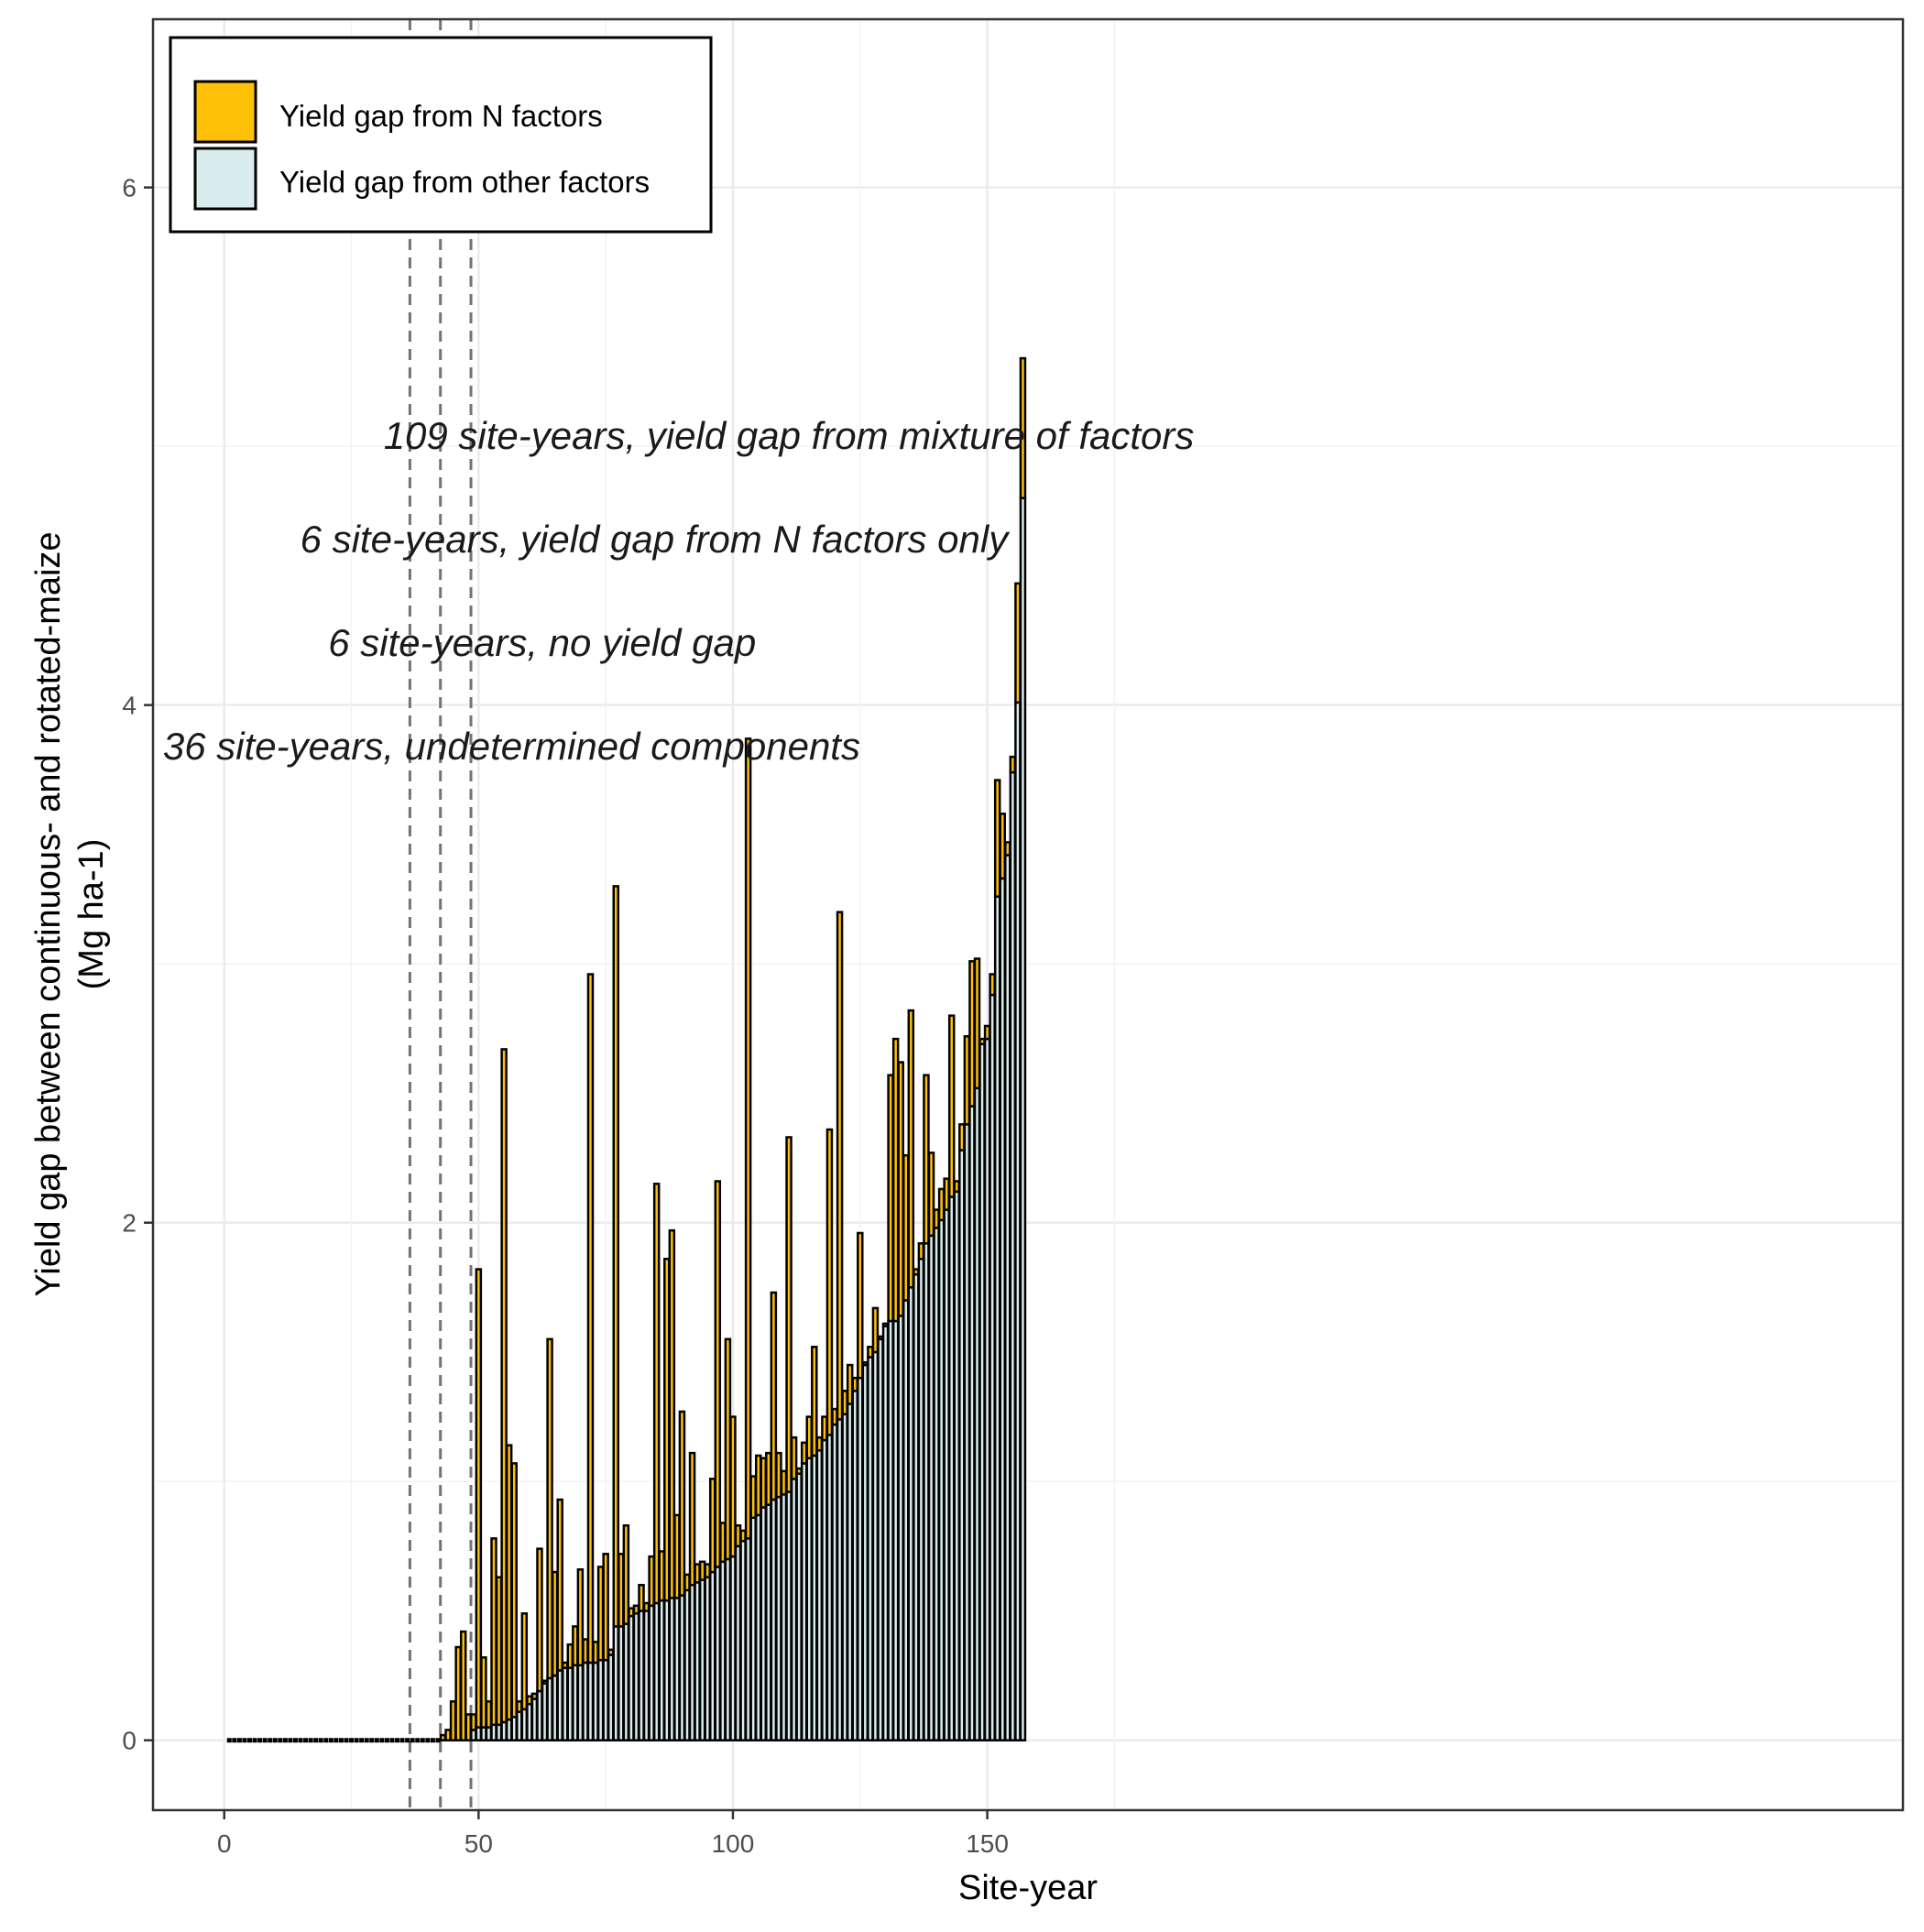  What do you see at coordinates (91, 915) in the screenshot?
I see `y-axis-unit: (Mg ha-1)` at bounding box center [91, 915].